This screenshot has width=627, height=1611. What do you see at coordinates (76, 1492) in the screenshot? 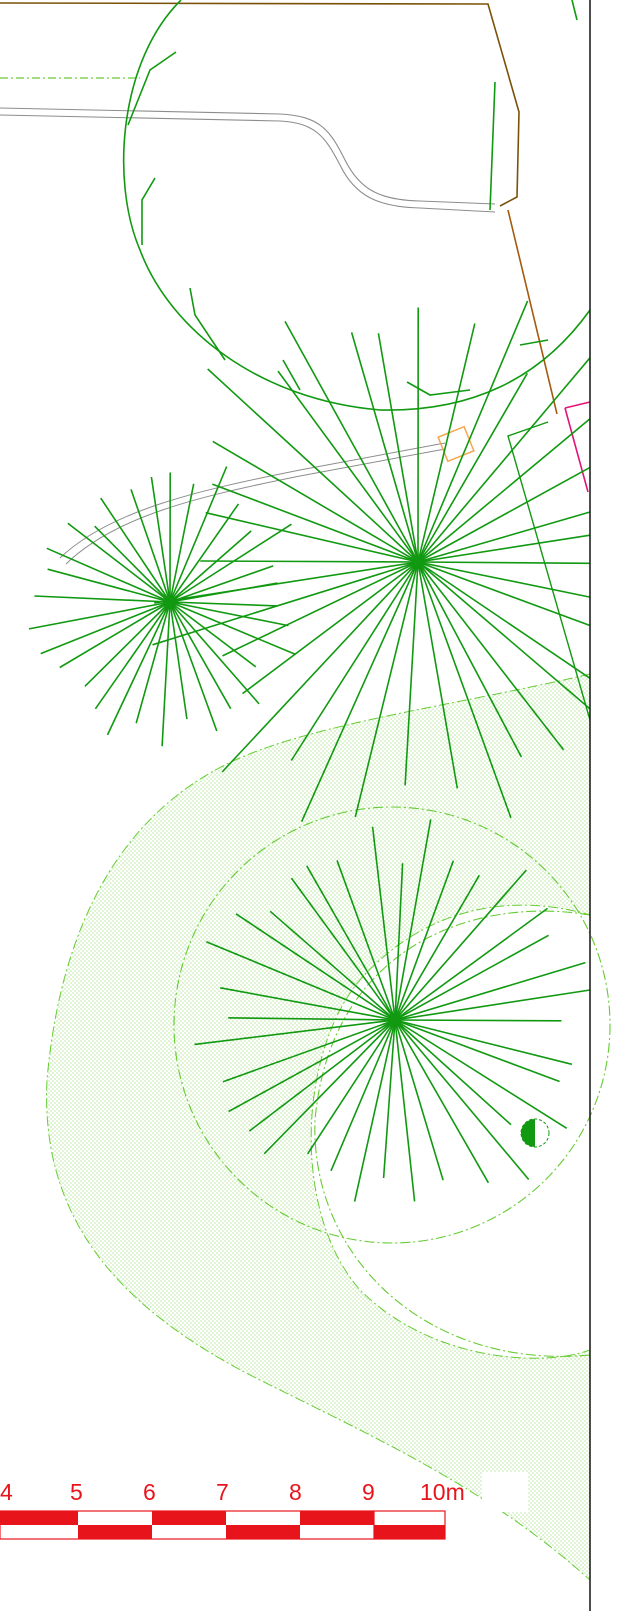
I see `scale-label-5: 5` at bounding box center [76, 1492].